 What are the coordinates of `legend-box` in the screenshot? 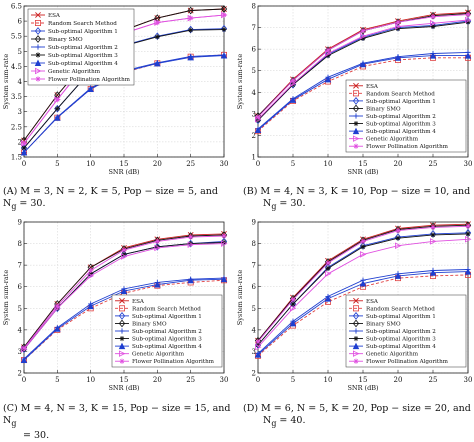 It's located at (167, 331).